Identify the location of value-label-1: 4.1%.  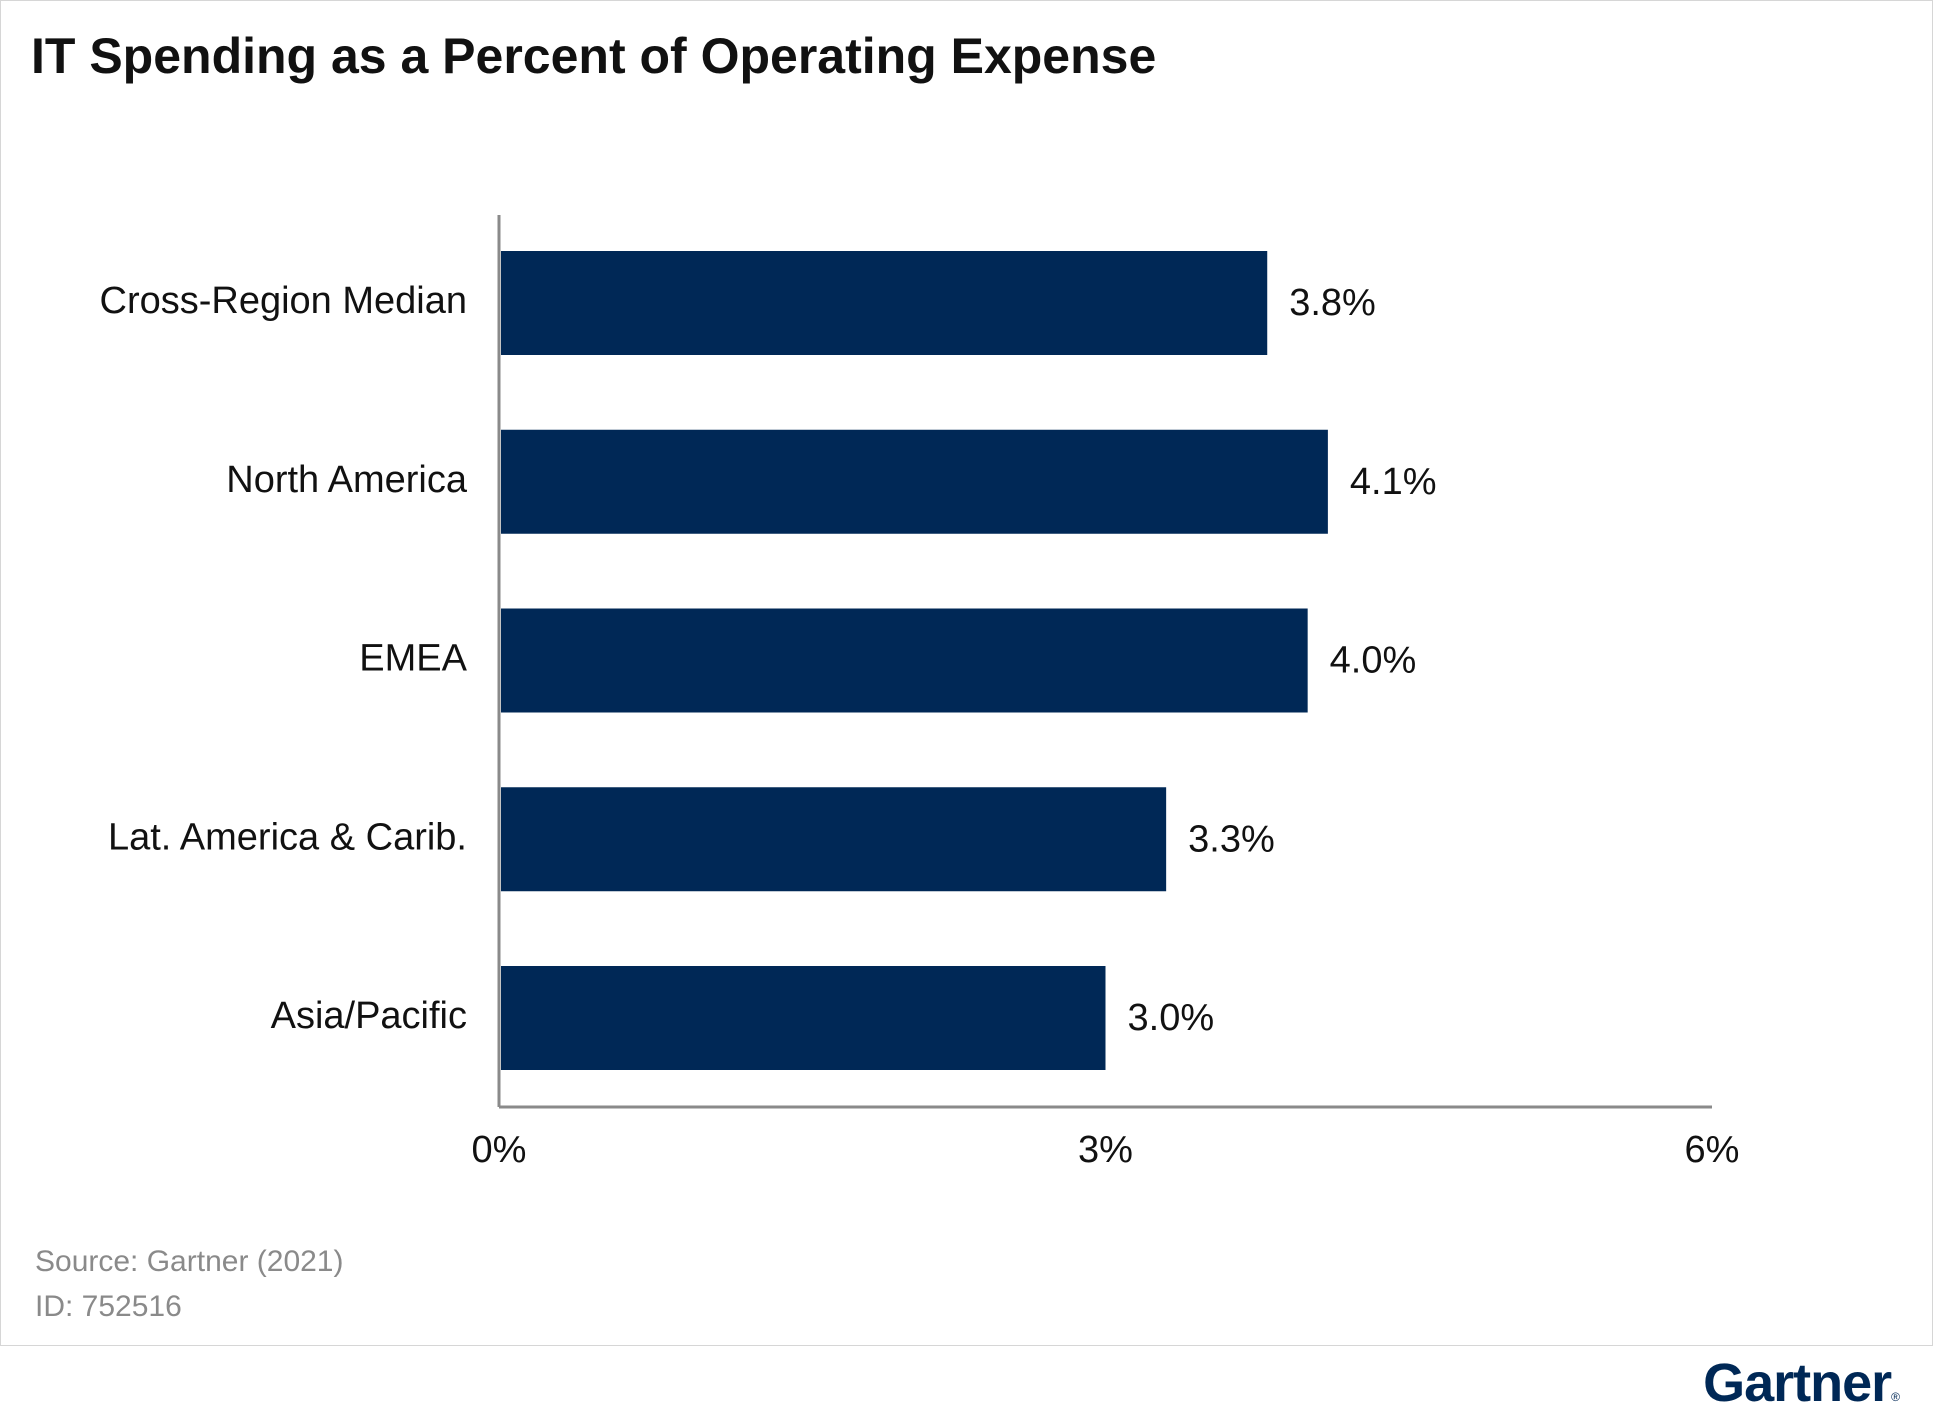
(1393, 482).